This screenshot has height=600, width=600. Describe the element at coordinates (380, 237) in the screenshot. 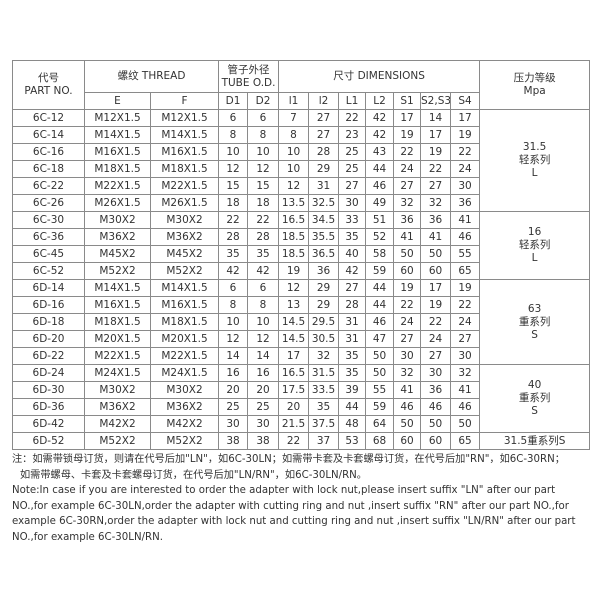

I see `cell: 52` at that location.